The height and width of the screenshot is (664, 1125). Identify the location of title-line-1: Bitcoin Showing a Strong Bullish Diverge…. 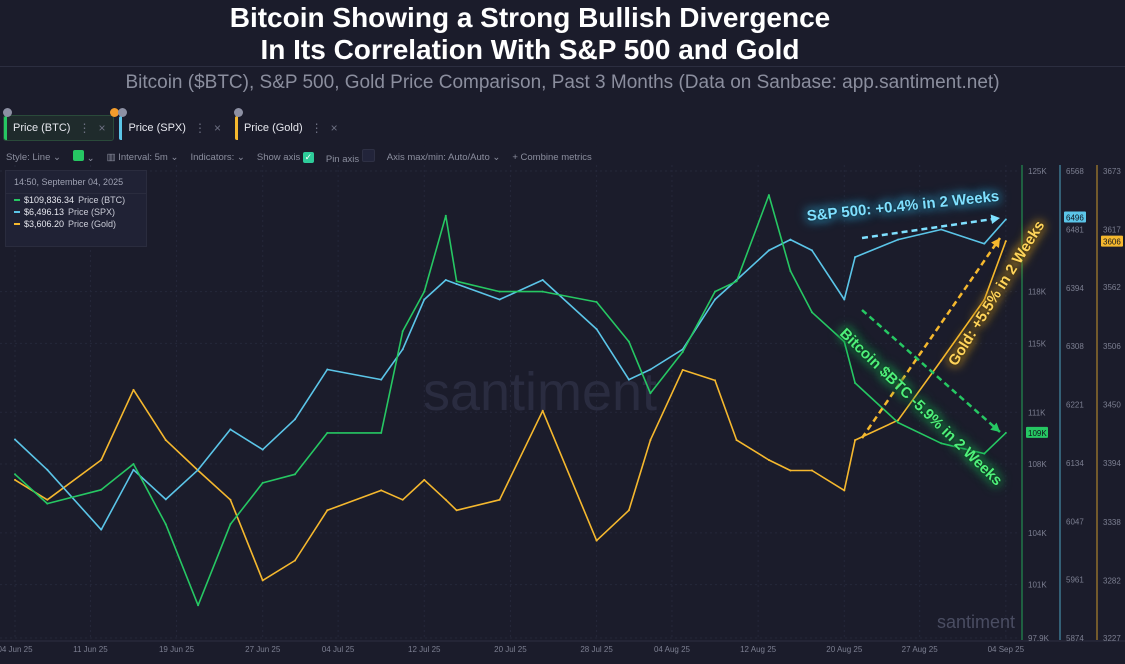
(530, 17).